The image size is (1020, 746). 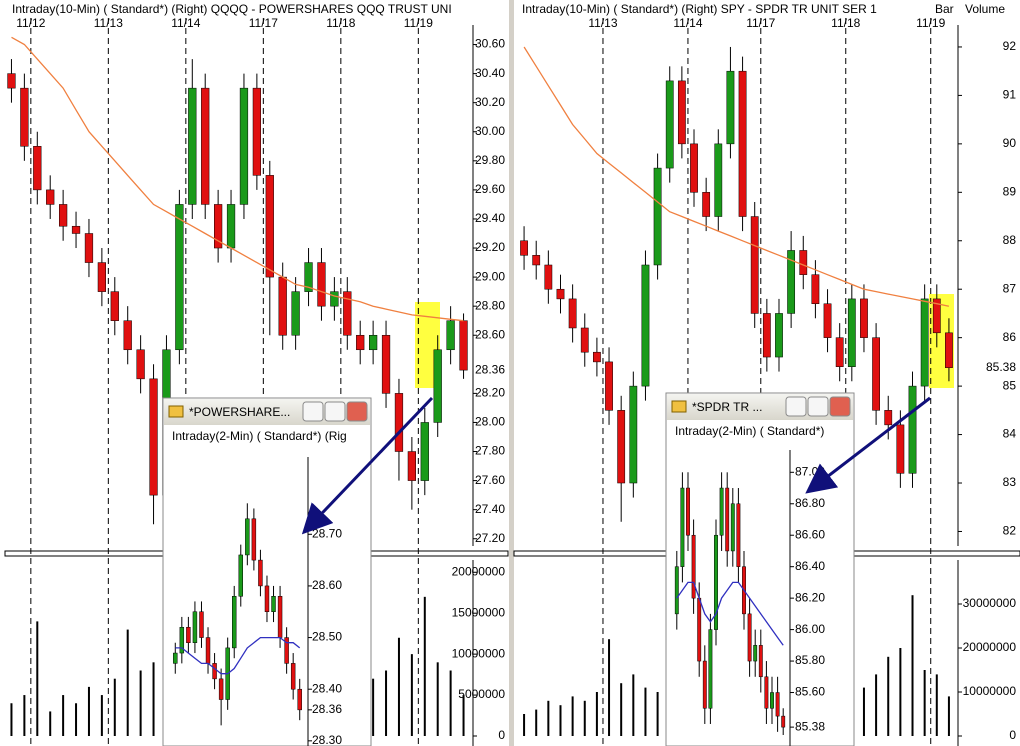 What do you see at coordinates (327, 533) in the screenshot?
I see `y-tick-label: 28.70` at bounding box center [327, 533].